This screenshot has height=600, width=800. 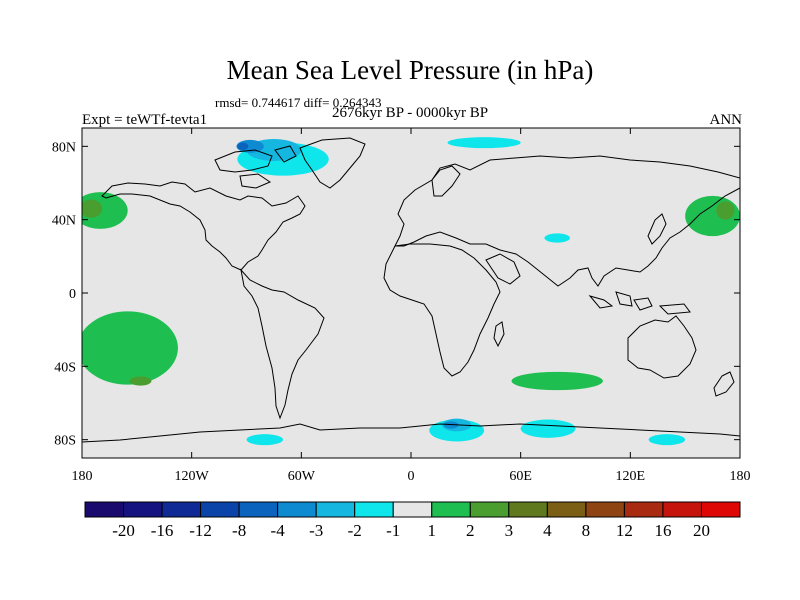 What do you see at coordinates (282, 344) in the screenshot?
I see `coastline-south-america` at bounding box center [282, 344].